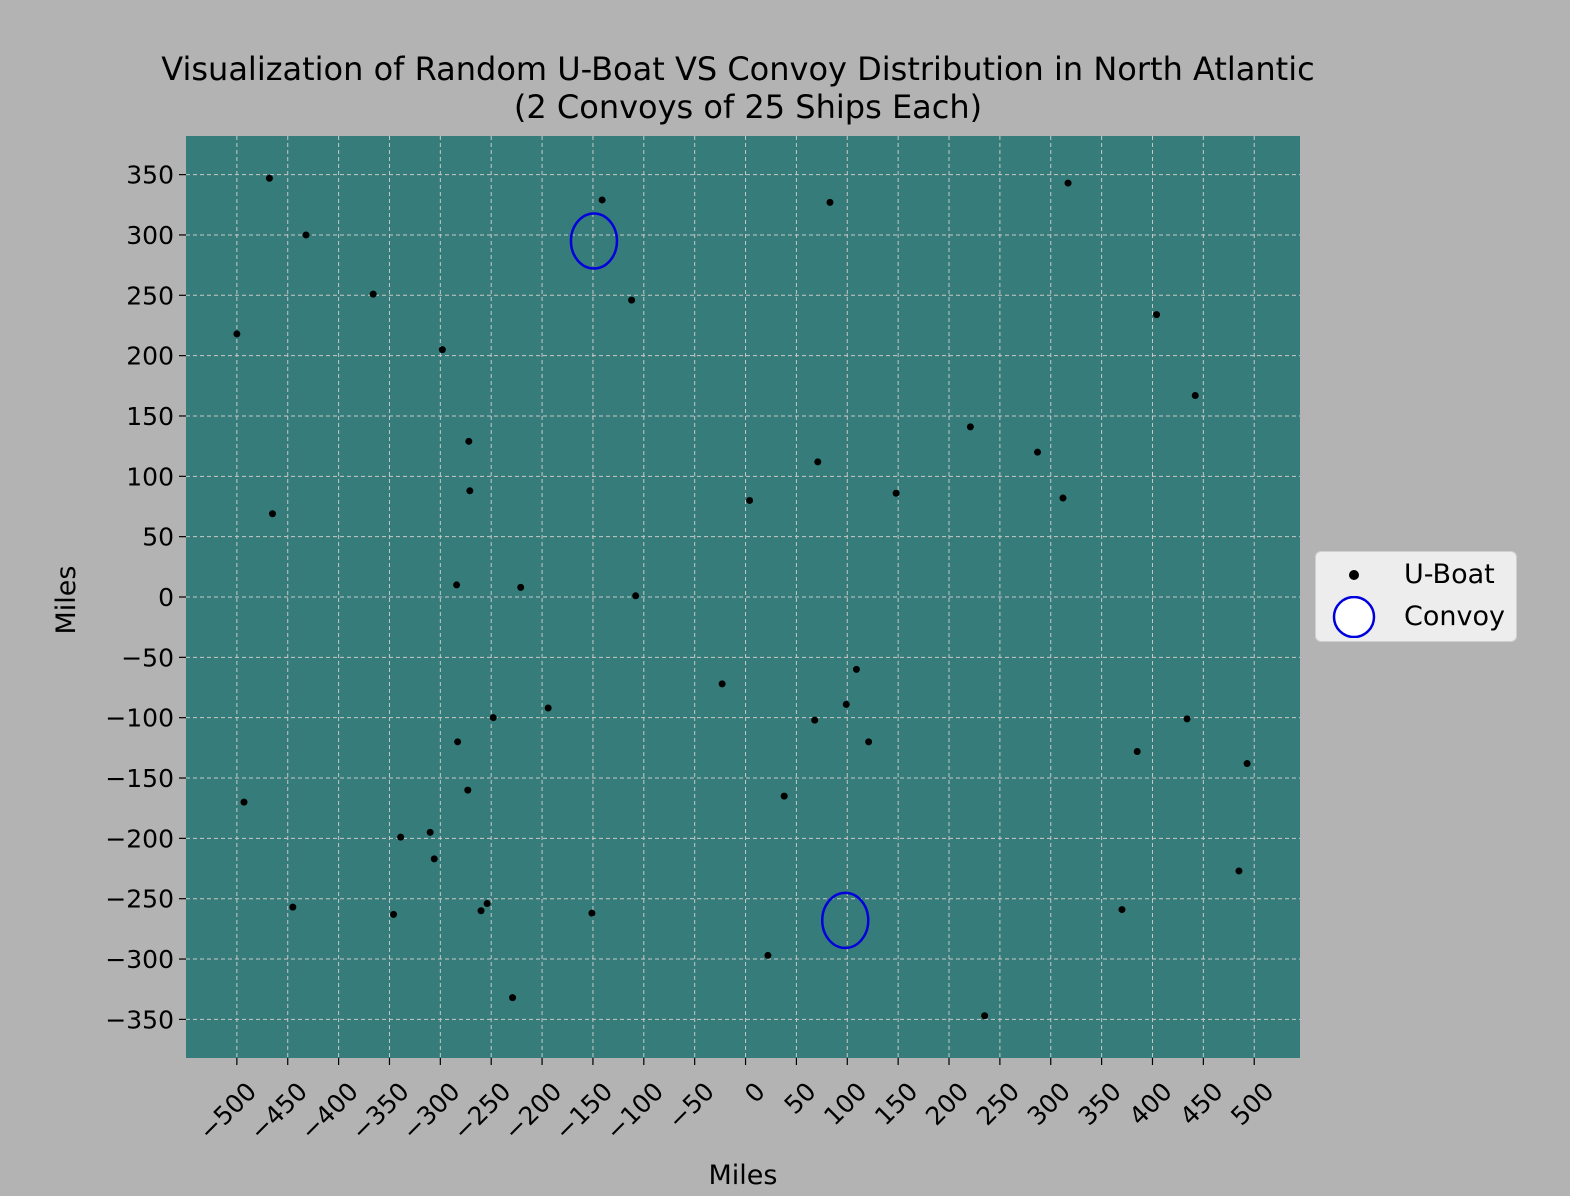  What do you see at coordinates (431, 1111) in the screenshot?
I see `x-tick-label: −300` at bounding box center [431, 1111].